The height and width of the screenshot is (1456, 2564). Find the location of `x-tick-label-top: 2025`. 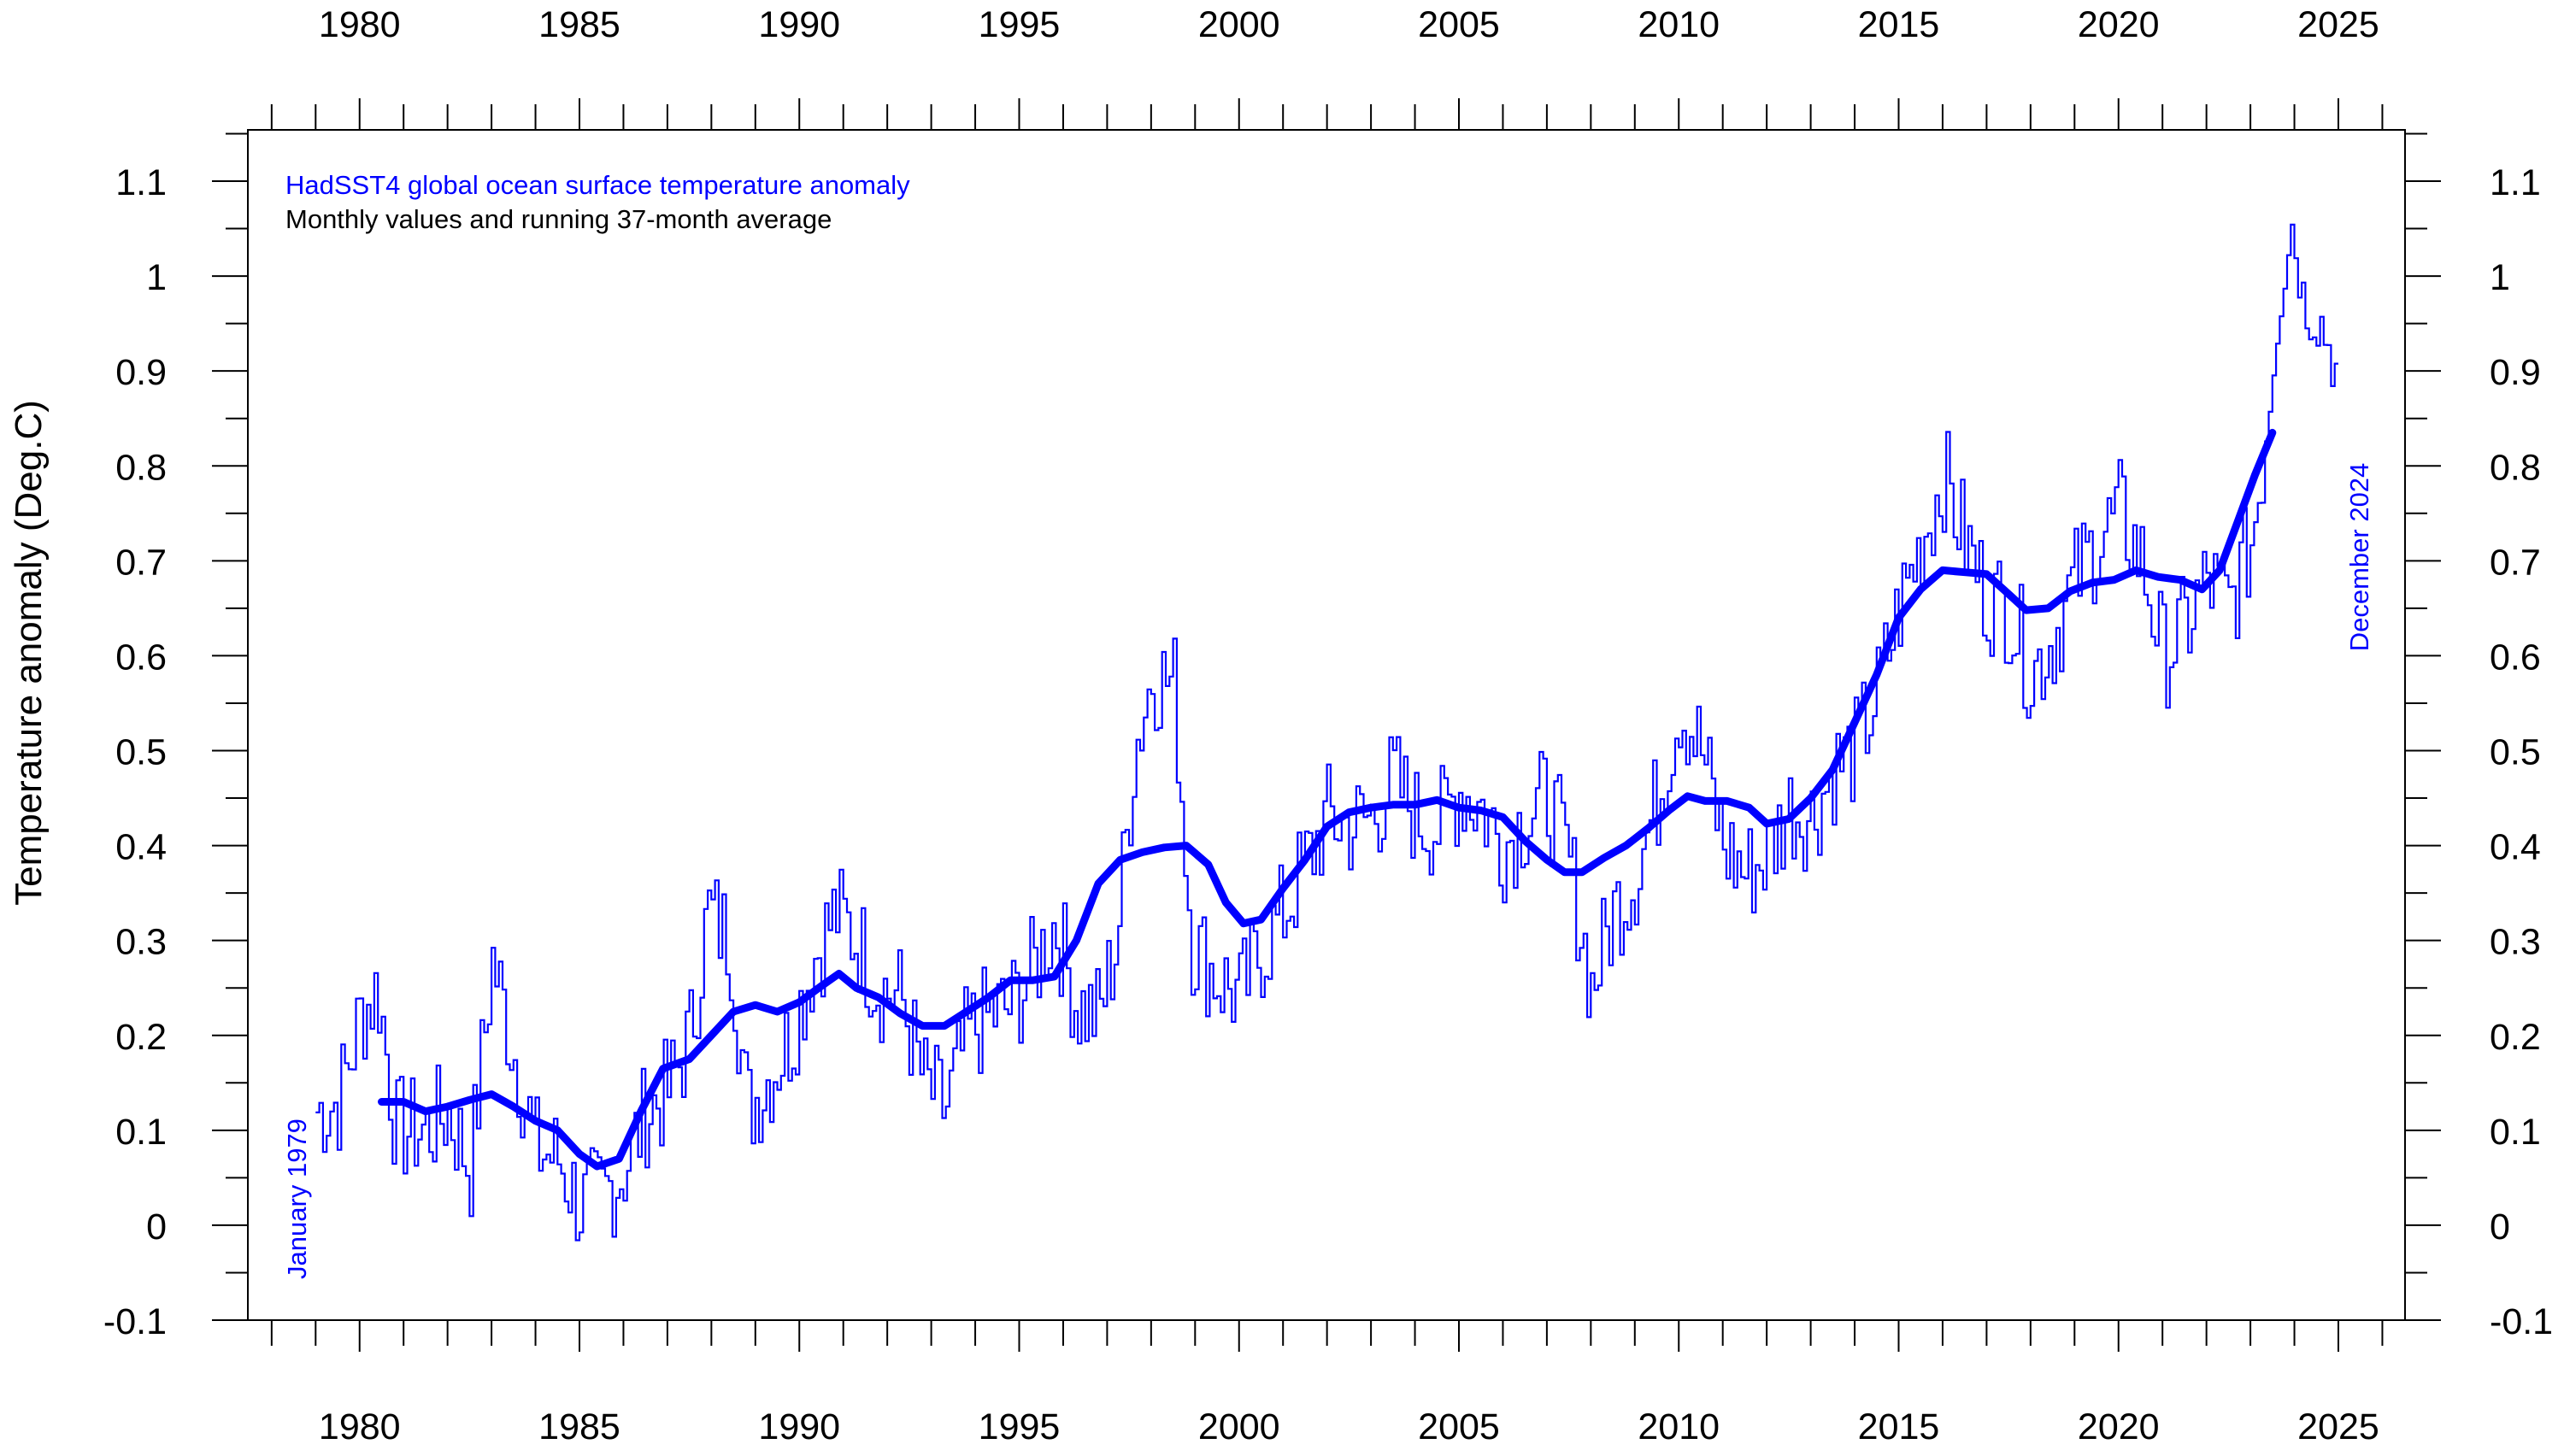

x-tick-label-top: 2025 is located at coordinates (2338, 24).